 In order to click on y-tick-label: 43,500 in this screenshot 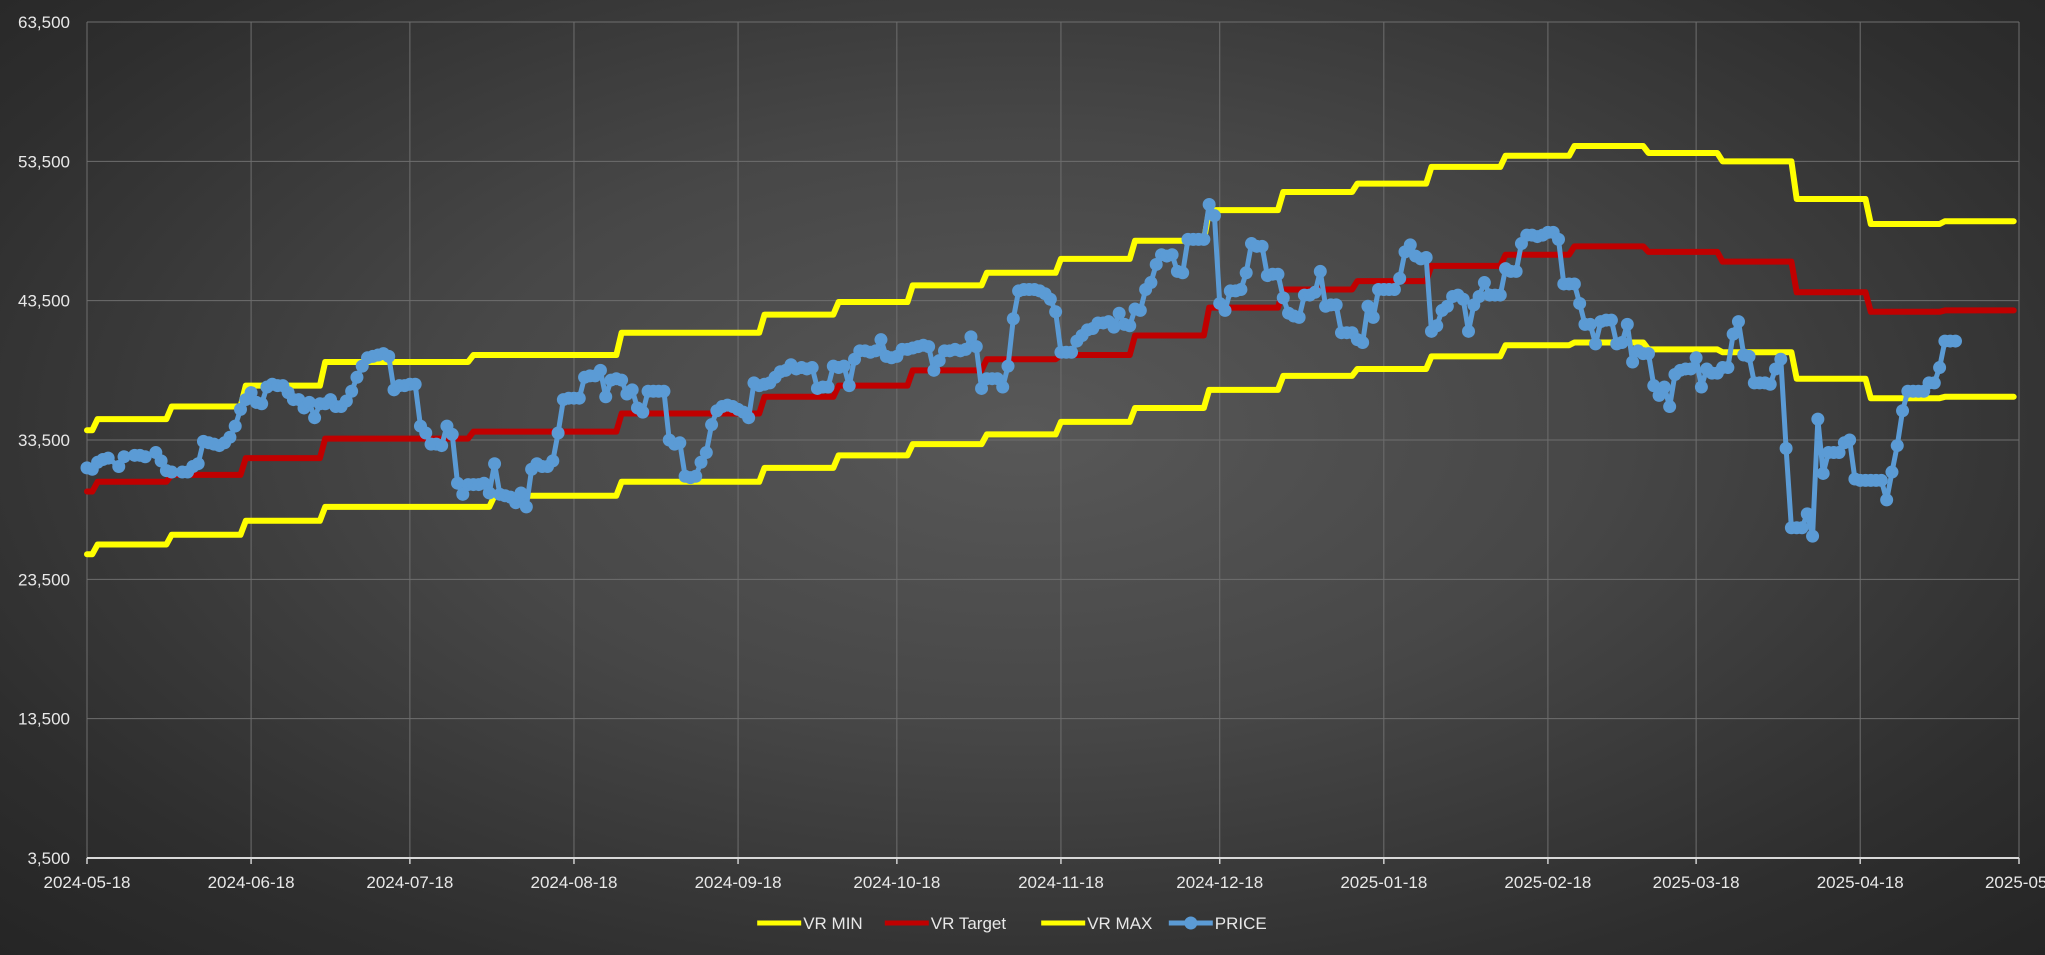, I will do `click(44, 301)`.